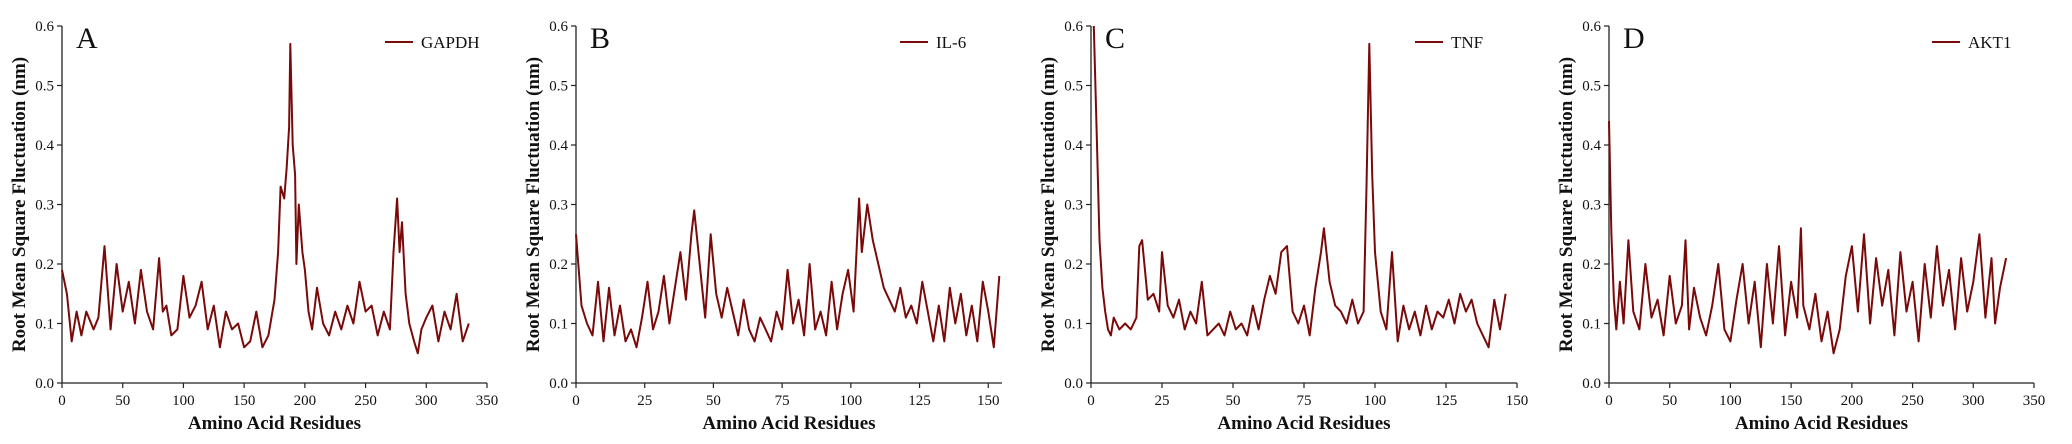  Describe the element at coordinates (951, 42) in the screenshot. I see `legend-label: IL-6` at that location.